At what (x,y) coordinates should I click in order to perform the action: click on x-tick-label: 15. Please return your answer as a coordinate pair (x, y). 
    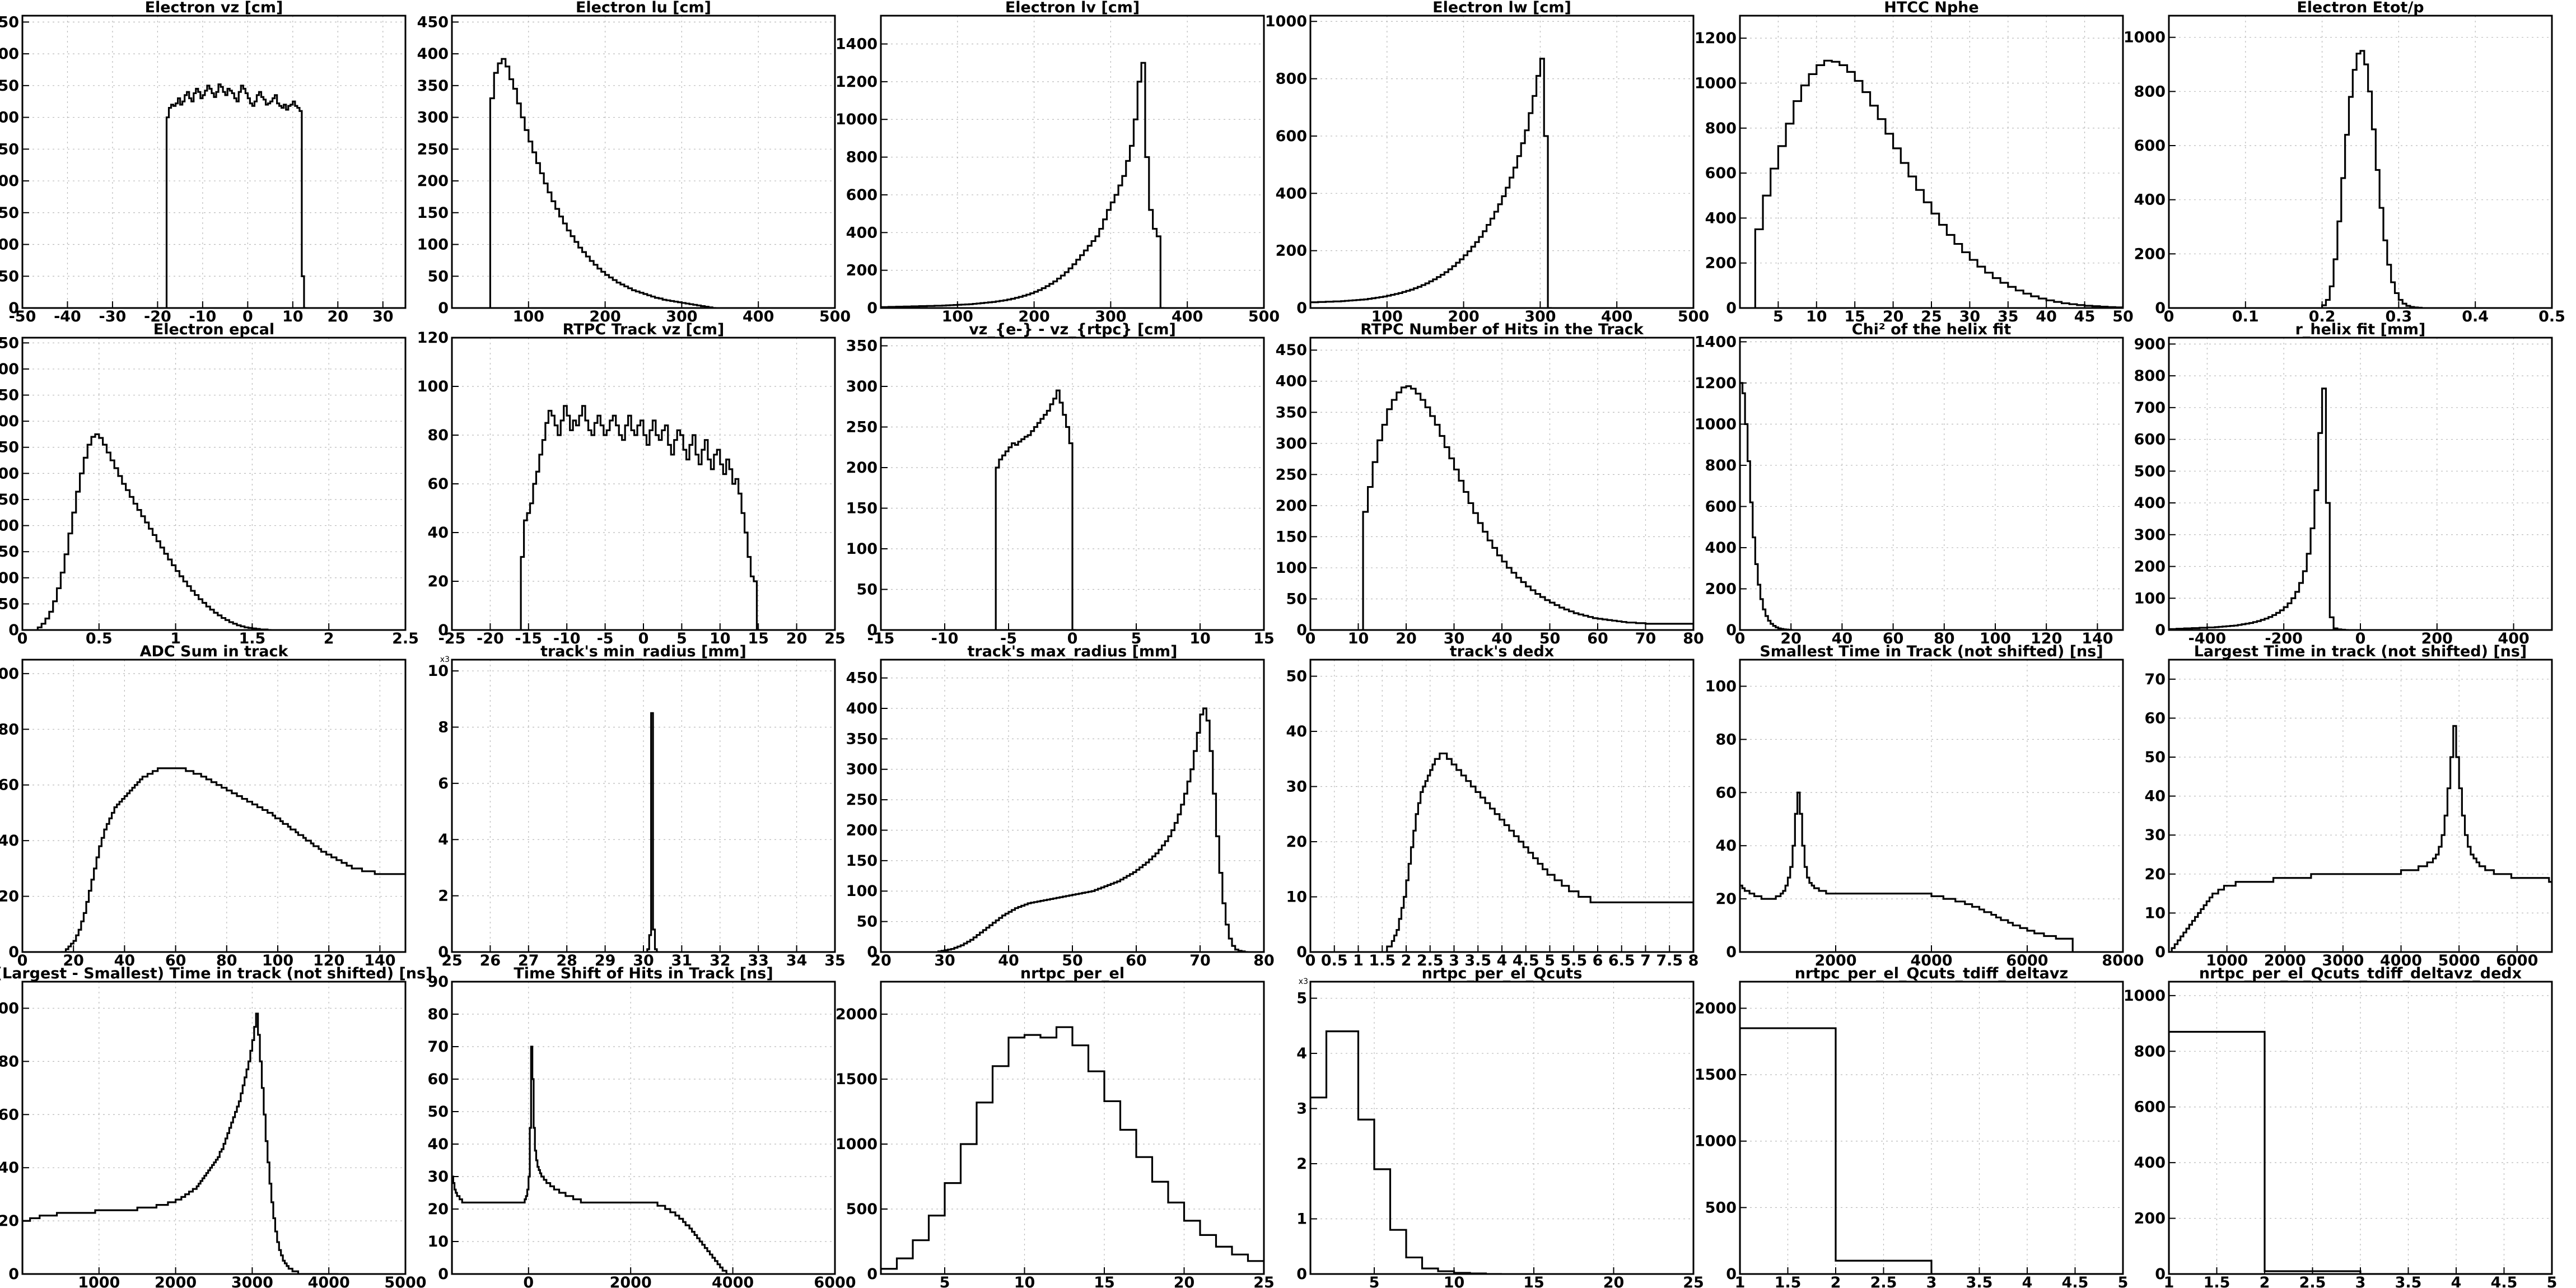
    Looking at the image, I should click on (1264, 639).